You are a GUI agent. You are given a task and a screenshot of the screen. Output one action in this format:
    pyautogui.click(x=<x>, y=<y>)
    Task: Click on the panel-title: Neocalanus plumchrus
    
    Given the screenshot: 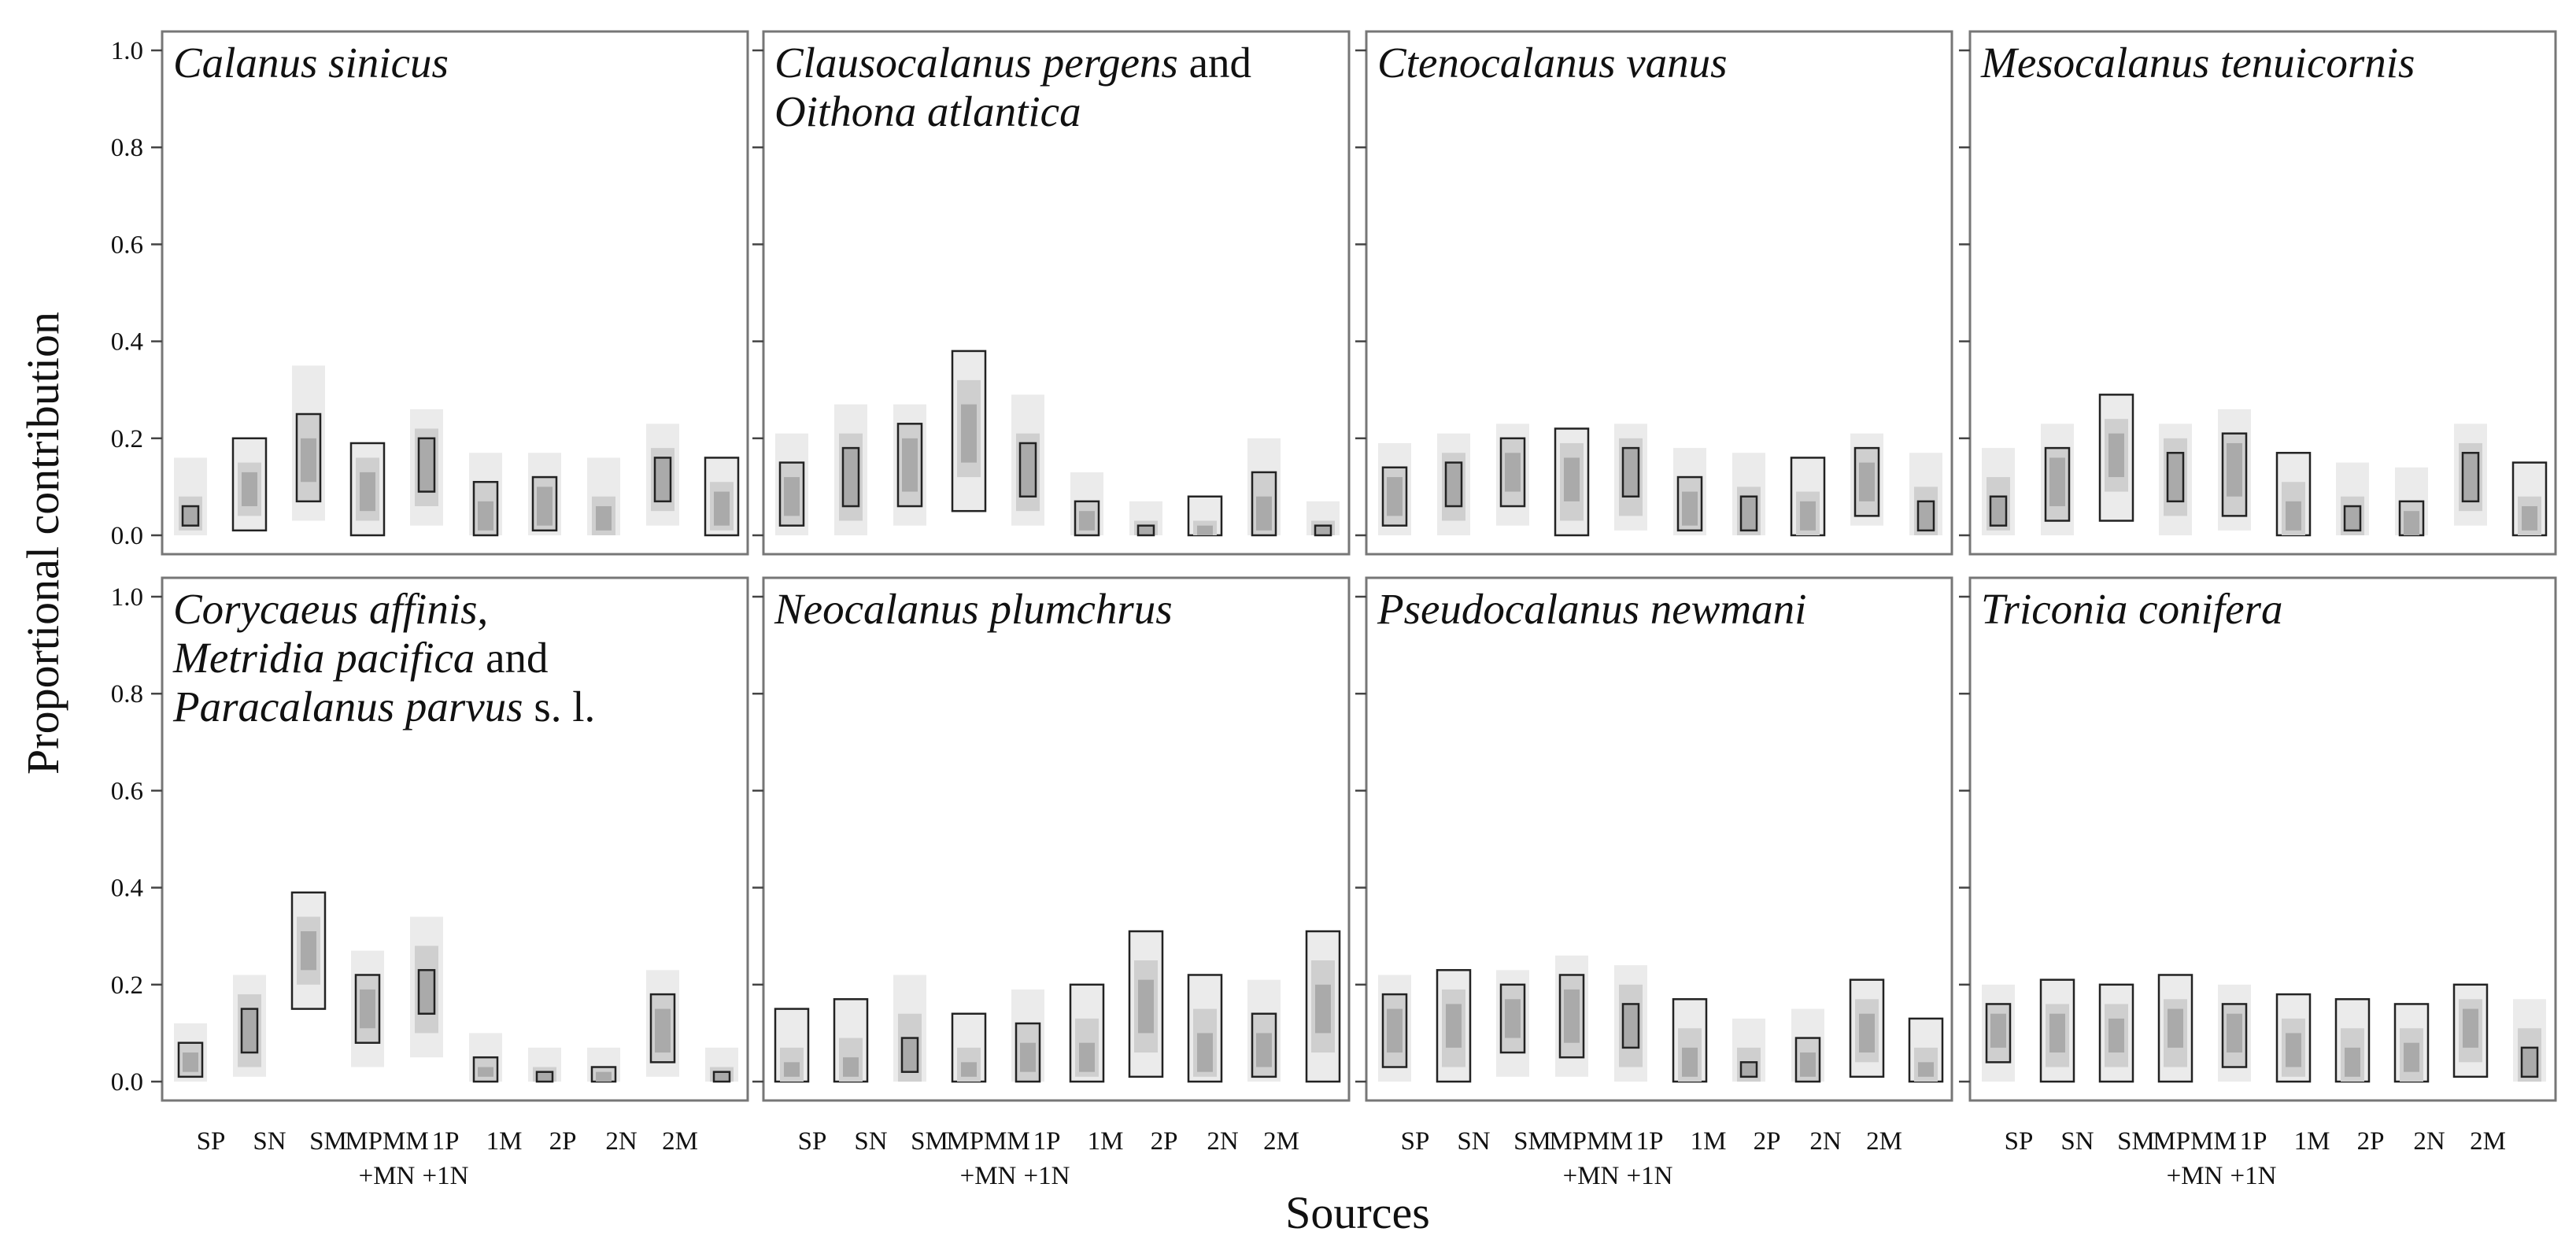 What is the action you would take?
    pyautogui.click(x=973, y=609)
    